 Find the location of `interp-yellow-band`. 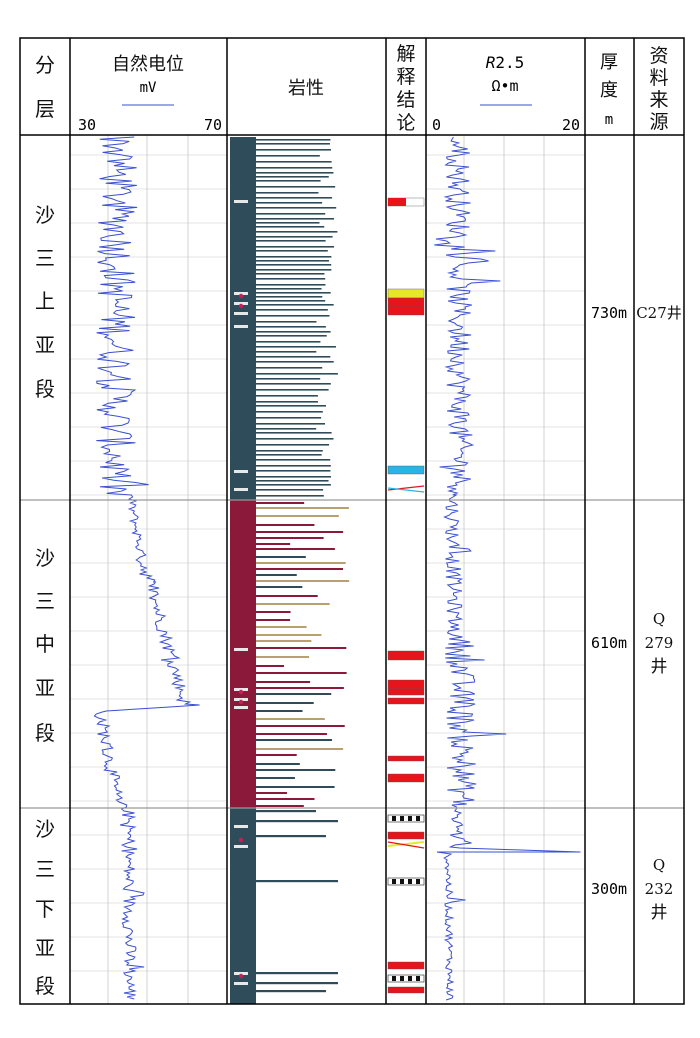

interp-yellow-band is located at coordinates (406, 293).